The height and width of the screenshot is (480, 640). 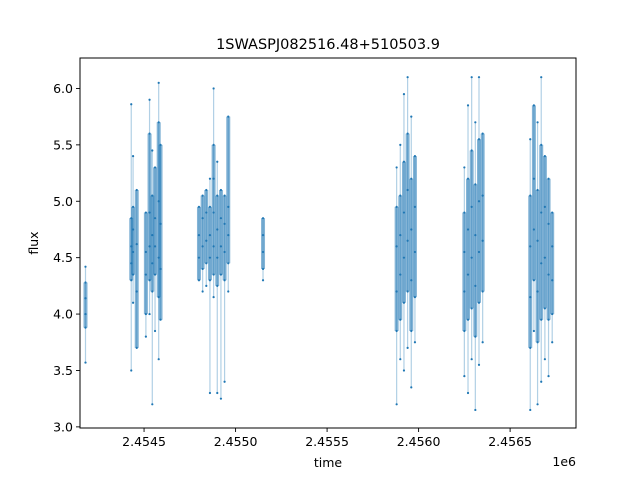 I want to click on y-tick-label: 5.5, so click(x=63, y=144).